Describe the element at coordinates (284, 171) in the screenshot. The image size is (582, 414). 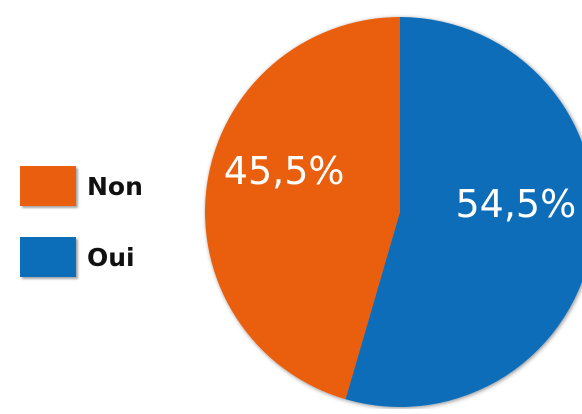
I see `pie-data-label-non: 45,5%` at that location.